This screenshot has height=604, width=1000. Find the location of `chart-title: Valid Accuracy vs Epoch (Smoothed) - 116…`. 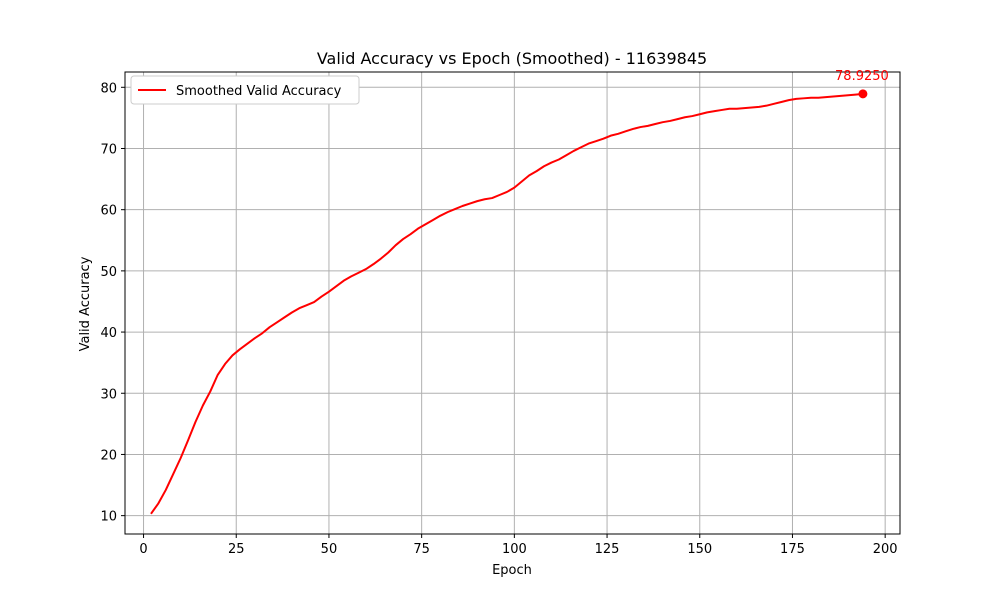

chart-title: Valid Accuracy vs Epoch (Smoothed) - 116… is located at coordinates (512, 58).